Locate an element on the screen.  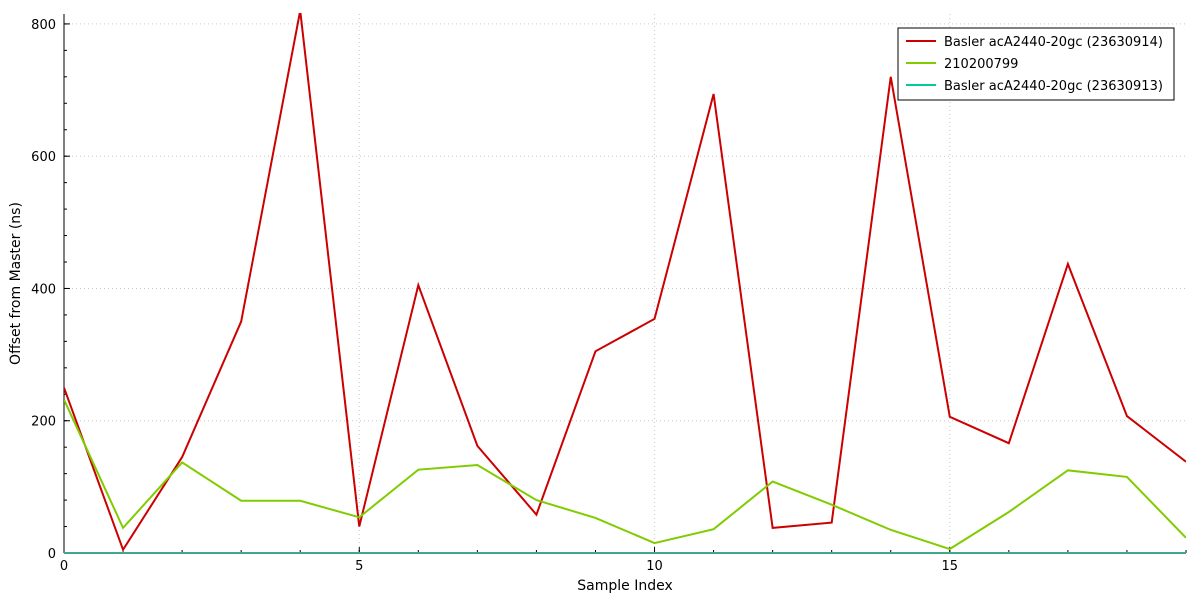
x-tick-label: 0 is located at coordinates (64, 566).